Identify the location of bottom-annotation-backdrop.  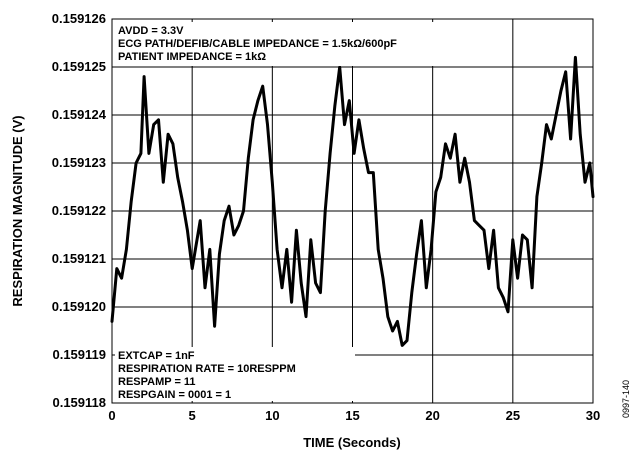
(235, 374).